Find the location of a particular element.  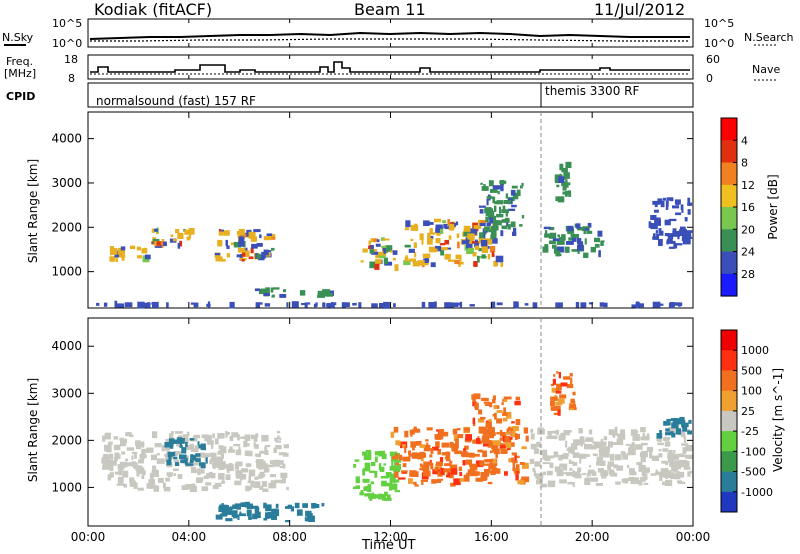

noise-tick-left-high: 10^5 is located at coordinates (67, 23).